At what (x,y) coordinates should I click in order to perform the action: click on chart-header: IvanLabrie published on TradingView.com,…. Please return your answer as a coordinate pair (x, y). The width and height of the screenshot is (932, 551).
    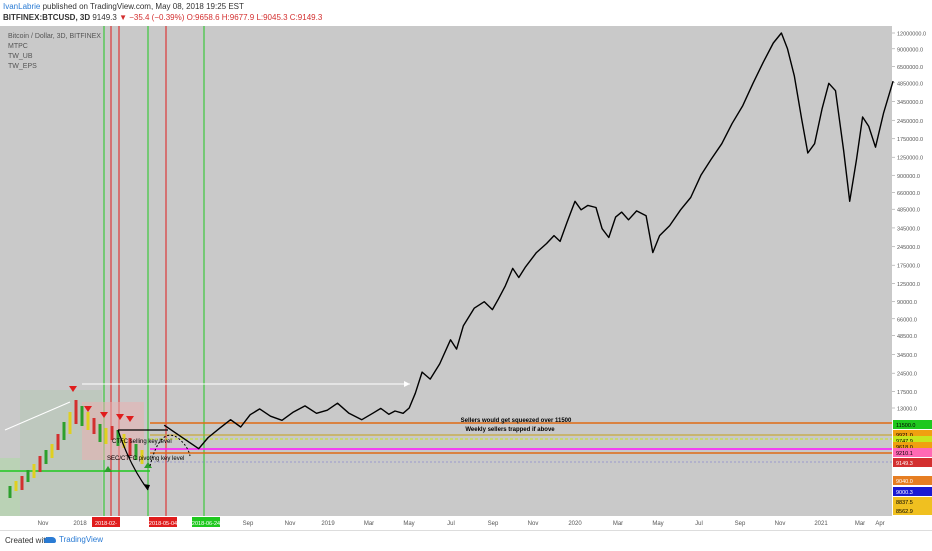
    Looking at the image, I should click on (466, 13).